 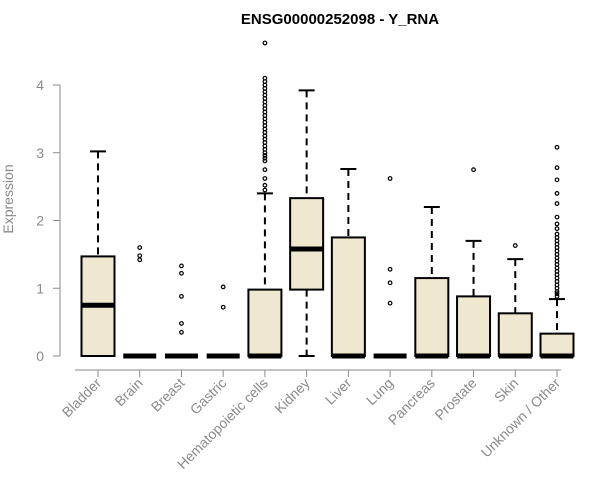 What do you see at coordinates (40, 85) in the screenshot?
I see `y-tick-label: 4` at bounding box center [40, 85].